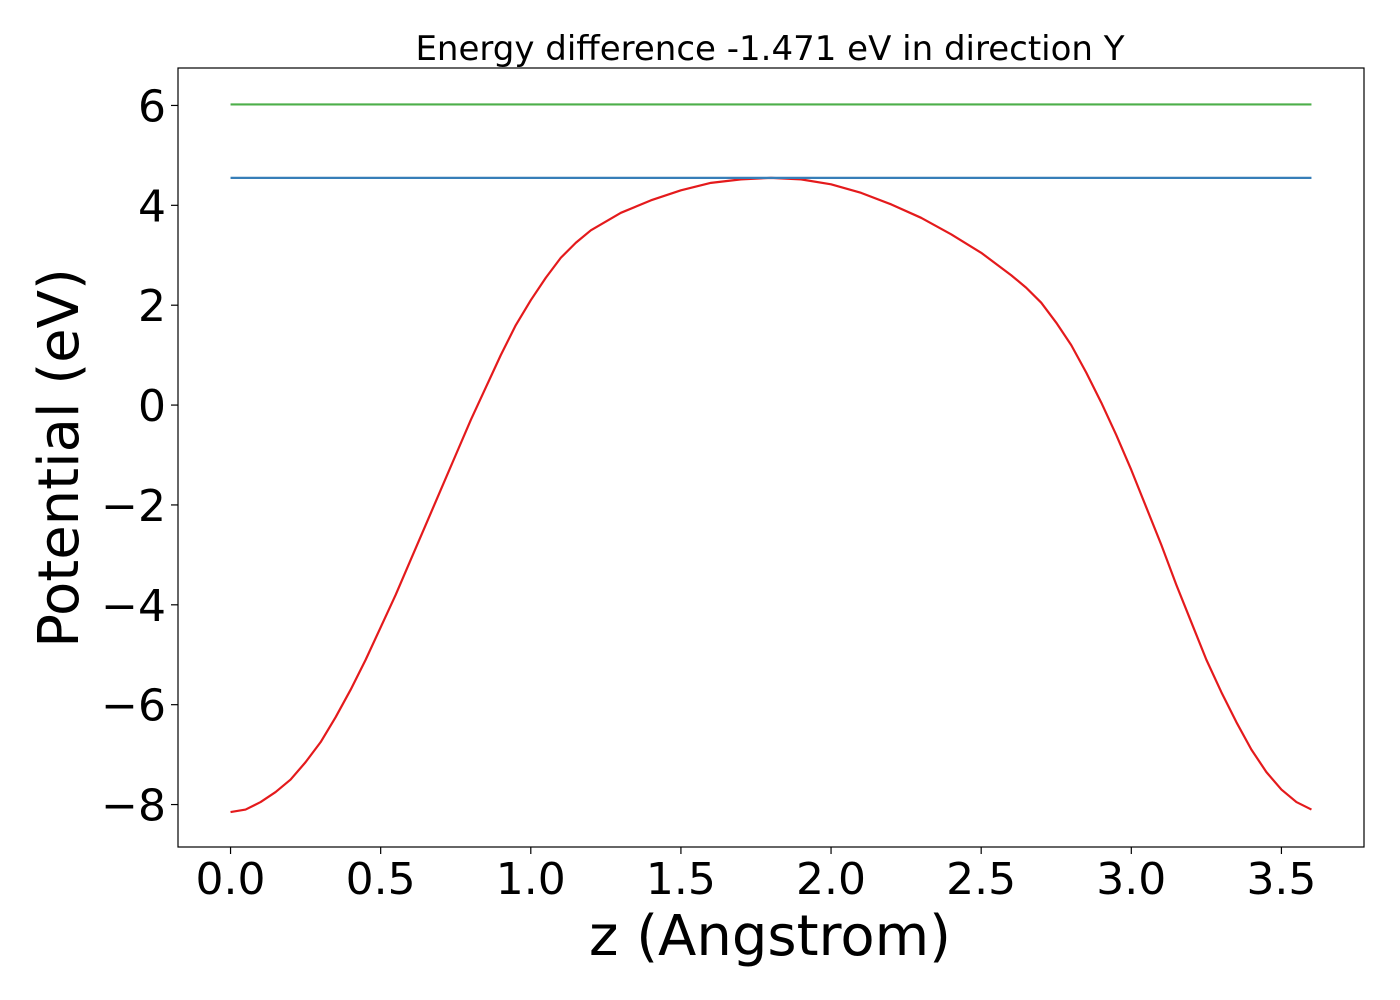 The image size is (1400, 1000). Describe the element at coordinates (59, 458) in the screenshot. I see `y-axis-label: Potential (eV)` at that location.